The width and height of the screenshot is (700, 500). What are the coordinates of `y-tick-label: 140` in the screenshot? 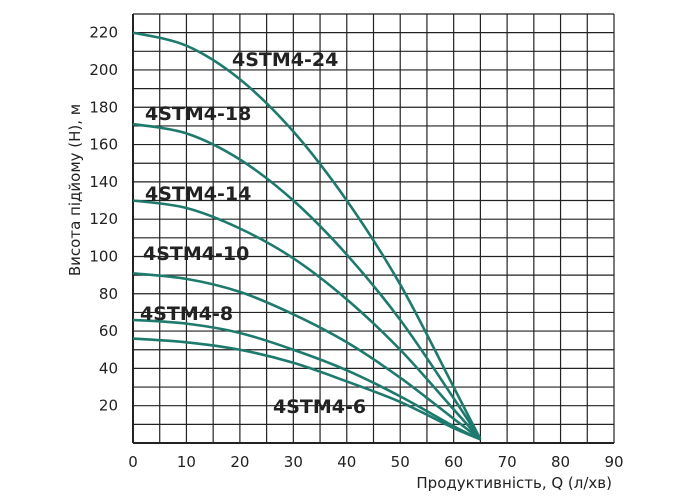 It's located at (103, 182).